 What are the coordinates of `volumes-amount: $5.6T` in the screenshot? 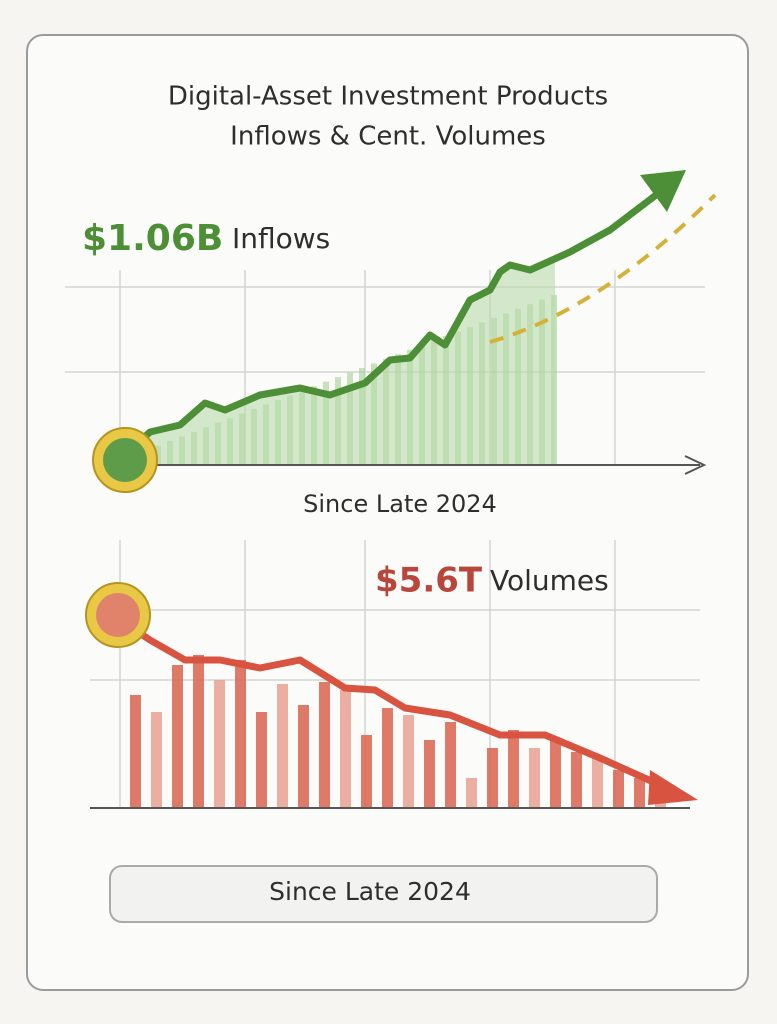 It's located at (429, 581).